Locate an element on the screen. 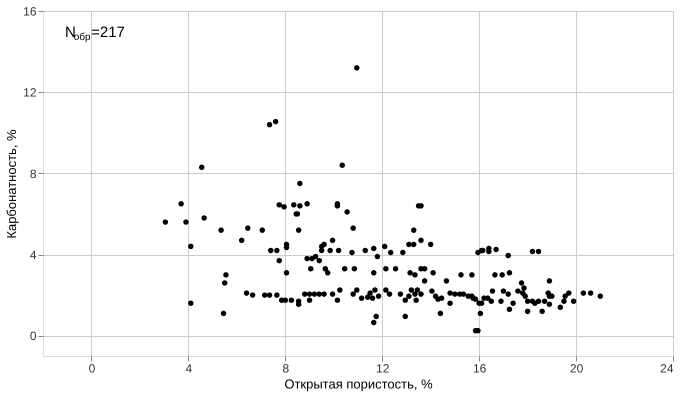 The image size is (697, 413). y-tick-label: 8 is located at coordinates (33, 173).